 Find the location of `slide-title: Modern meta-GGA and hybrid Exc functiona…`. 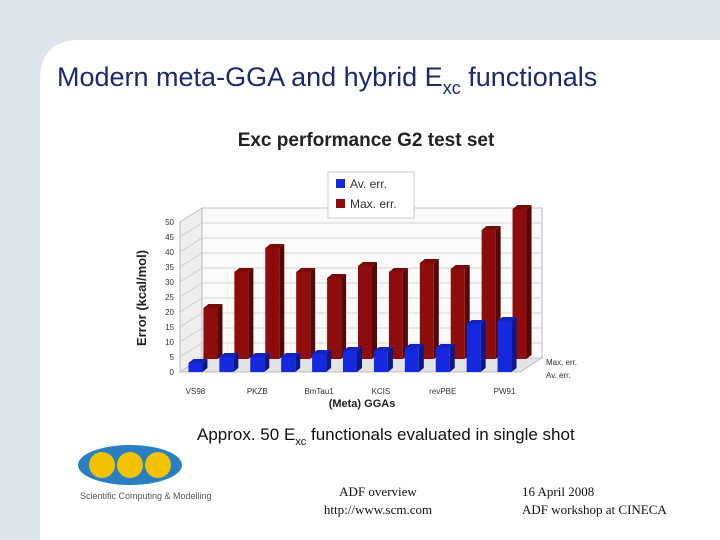

slide-title: Modern meta-GGA and hybrid Exc functiona… is located at coordinates (327, 80).